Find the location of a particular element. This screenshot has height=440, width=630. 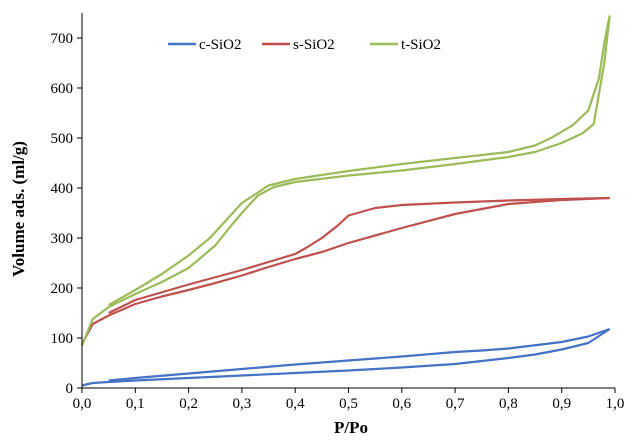

x-tick-label: 0,8 is located at coordinates (508, 404).